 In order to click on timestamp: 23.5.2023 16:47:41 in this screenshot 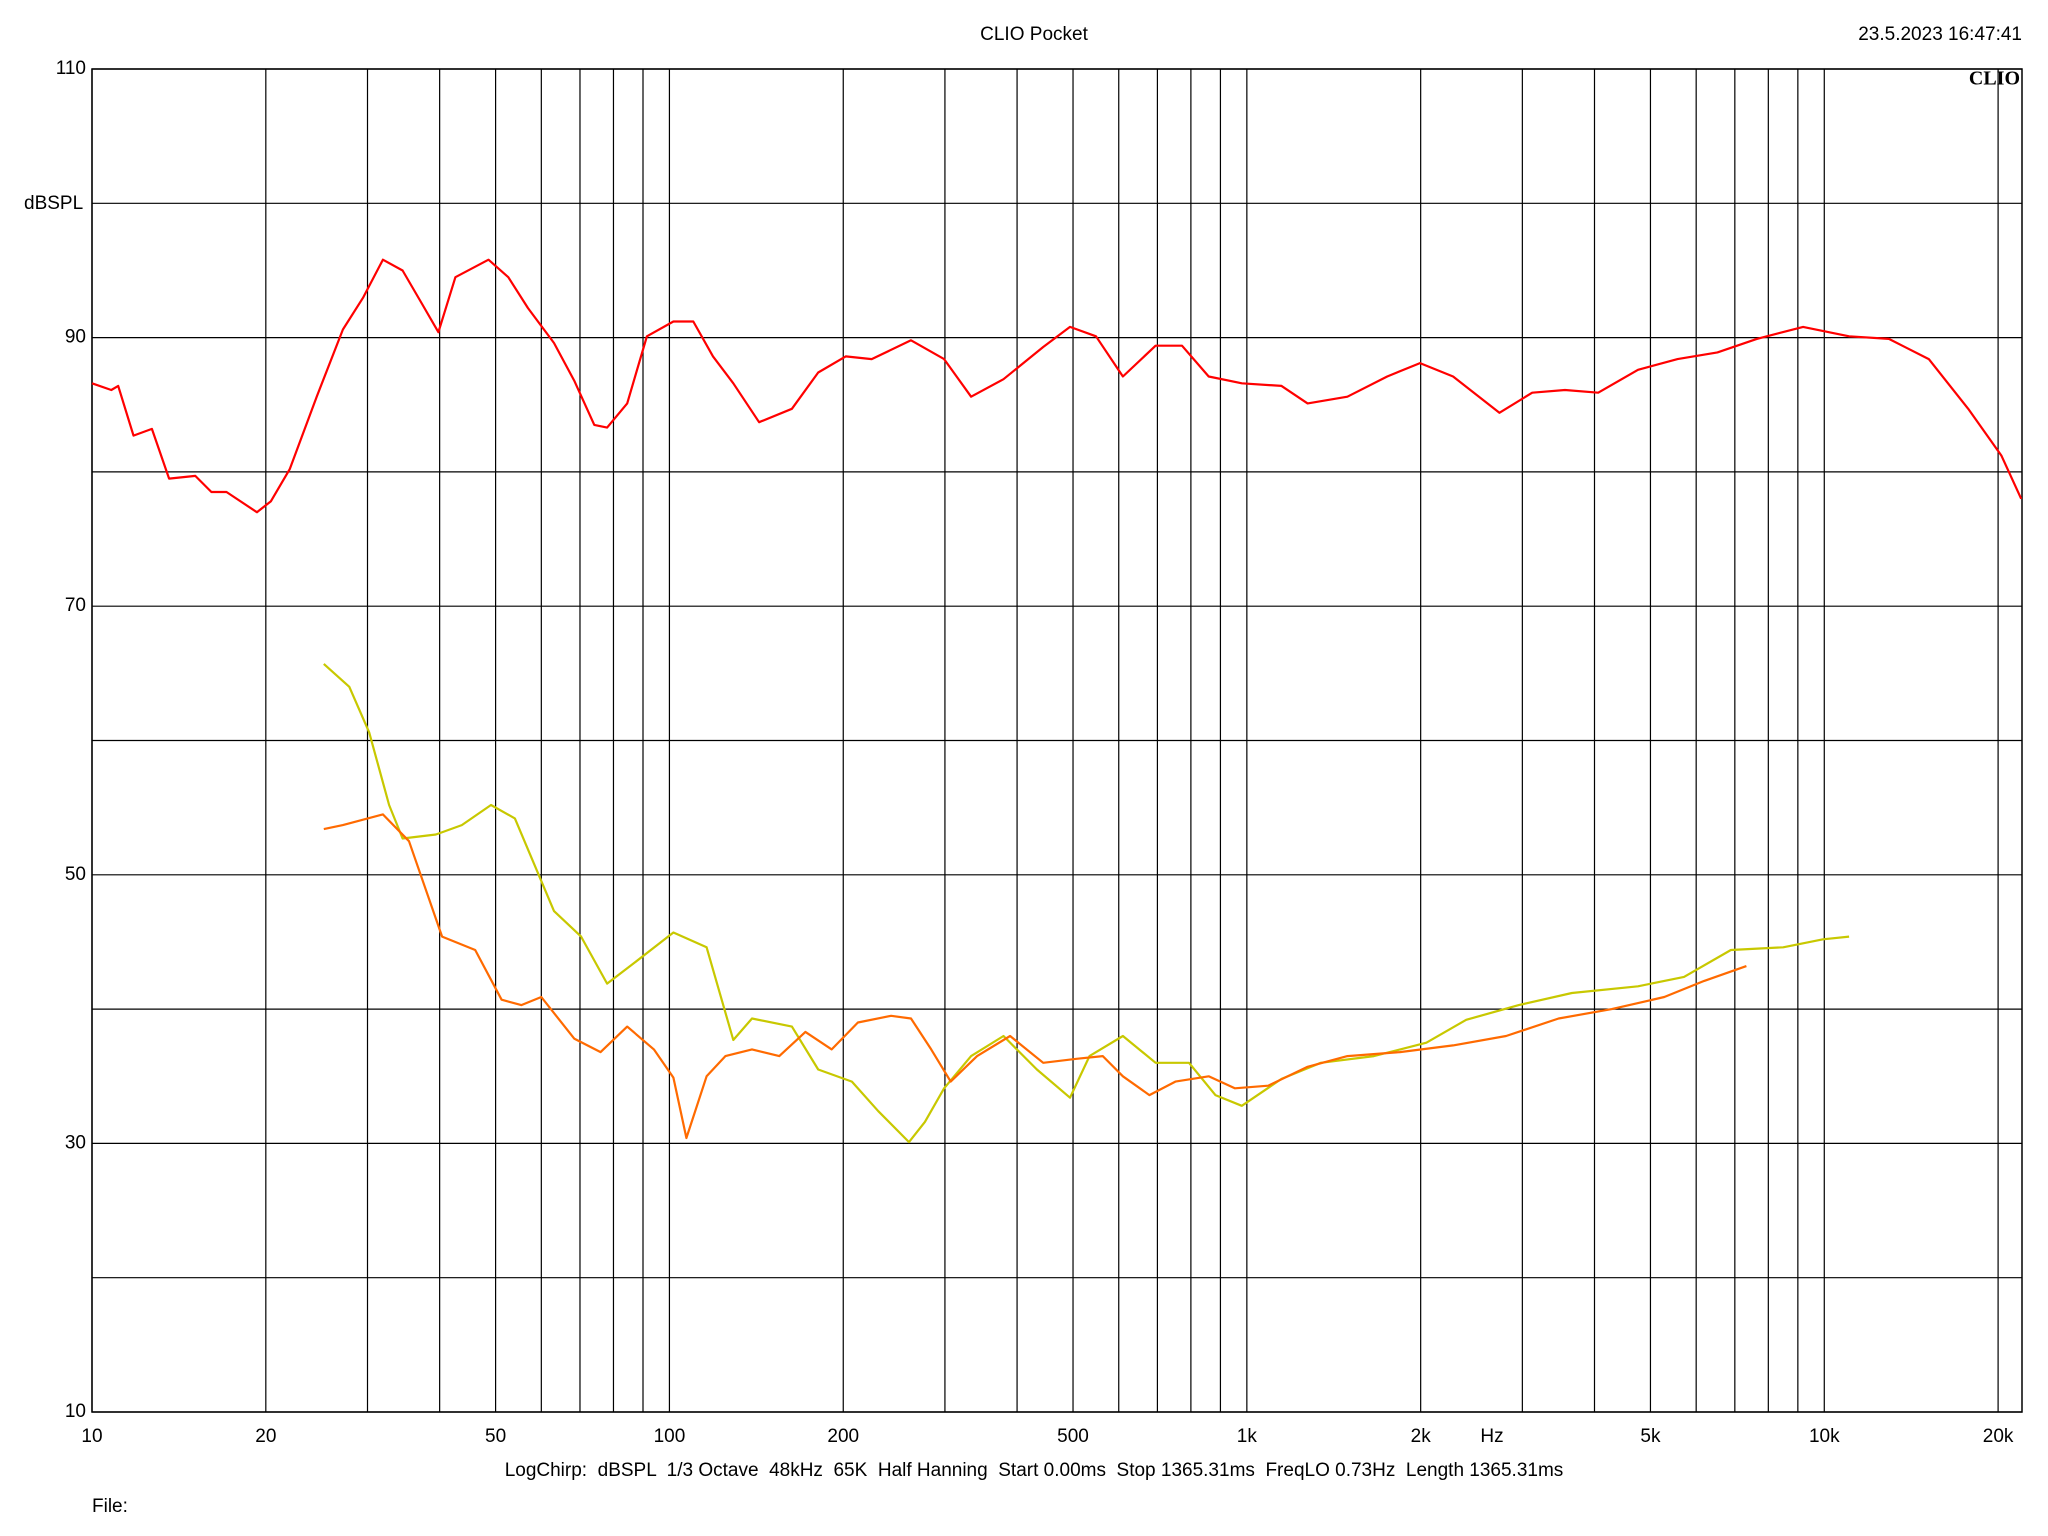, I will do `click(1940, 34)`.